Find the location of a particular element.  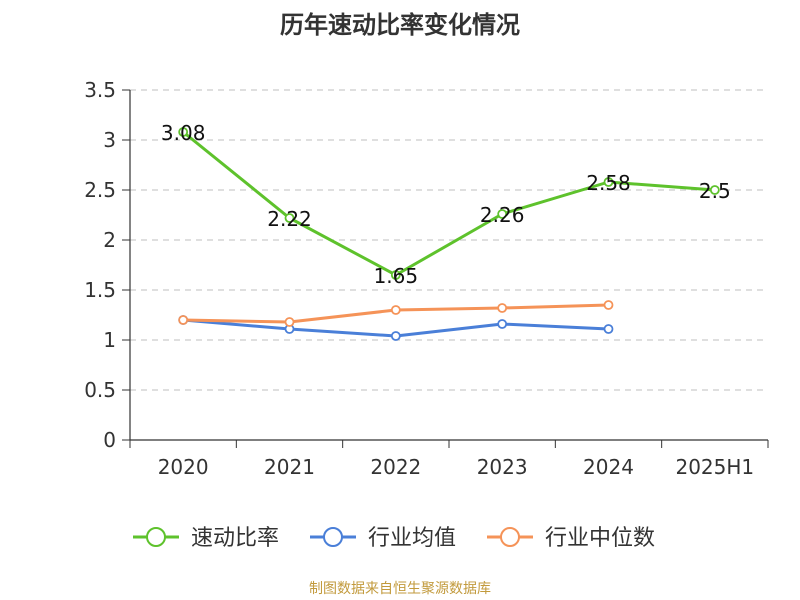

legend-label: 行业均值 is located at coordinates (412, 538).